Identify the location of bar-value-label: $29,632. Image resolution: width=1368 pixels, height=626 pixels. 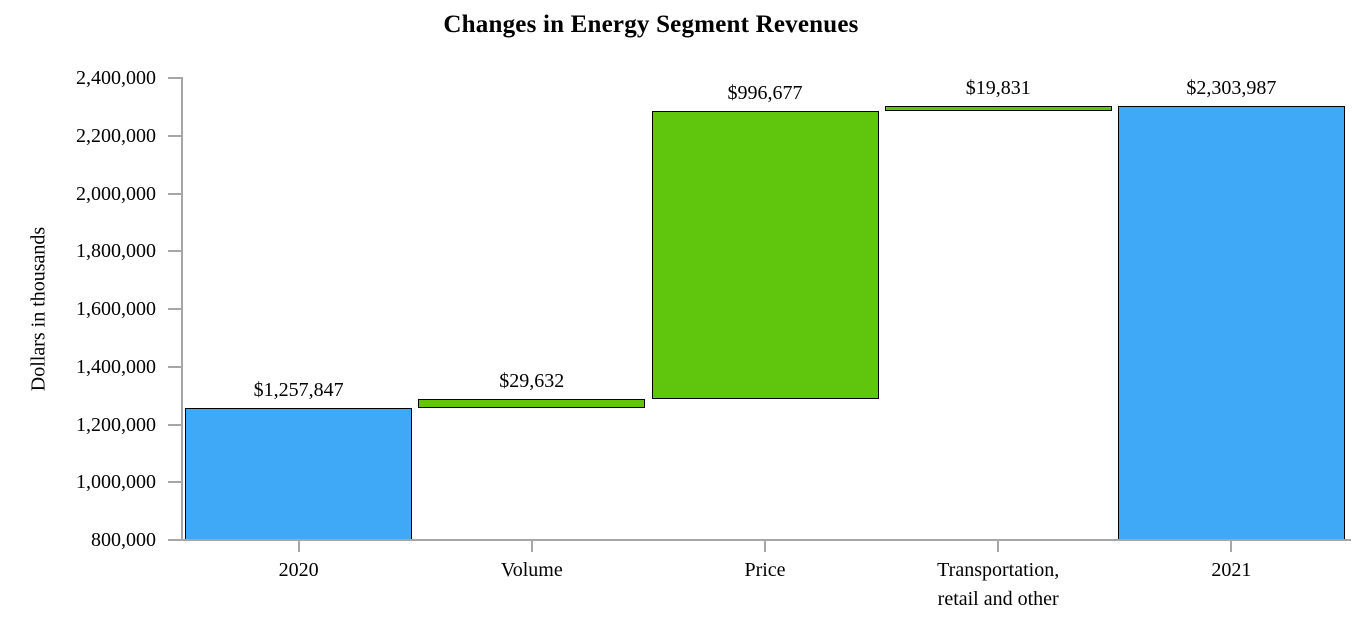
(532, 381).